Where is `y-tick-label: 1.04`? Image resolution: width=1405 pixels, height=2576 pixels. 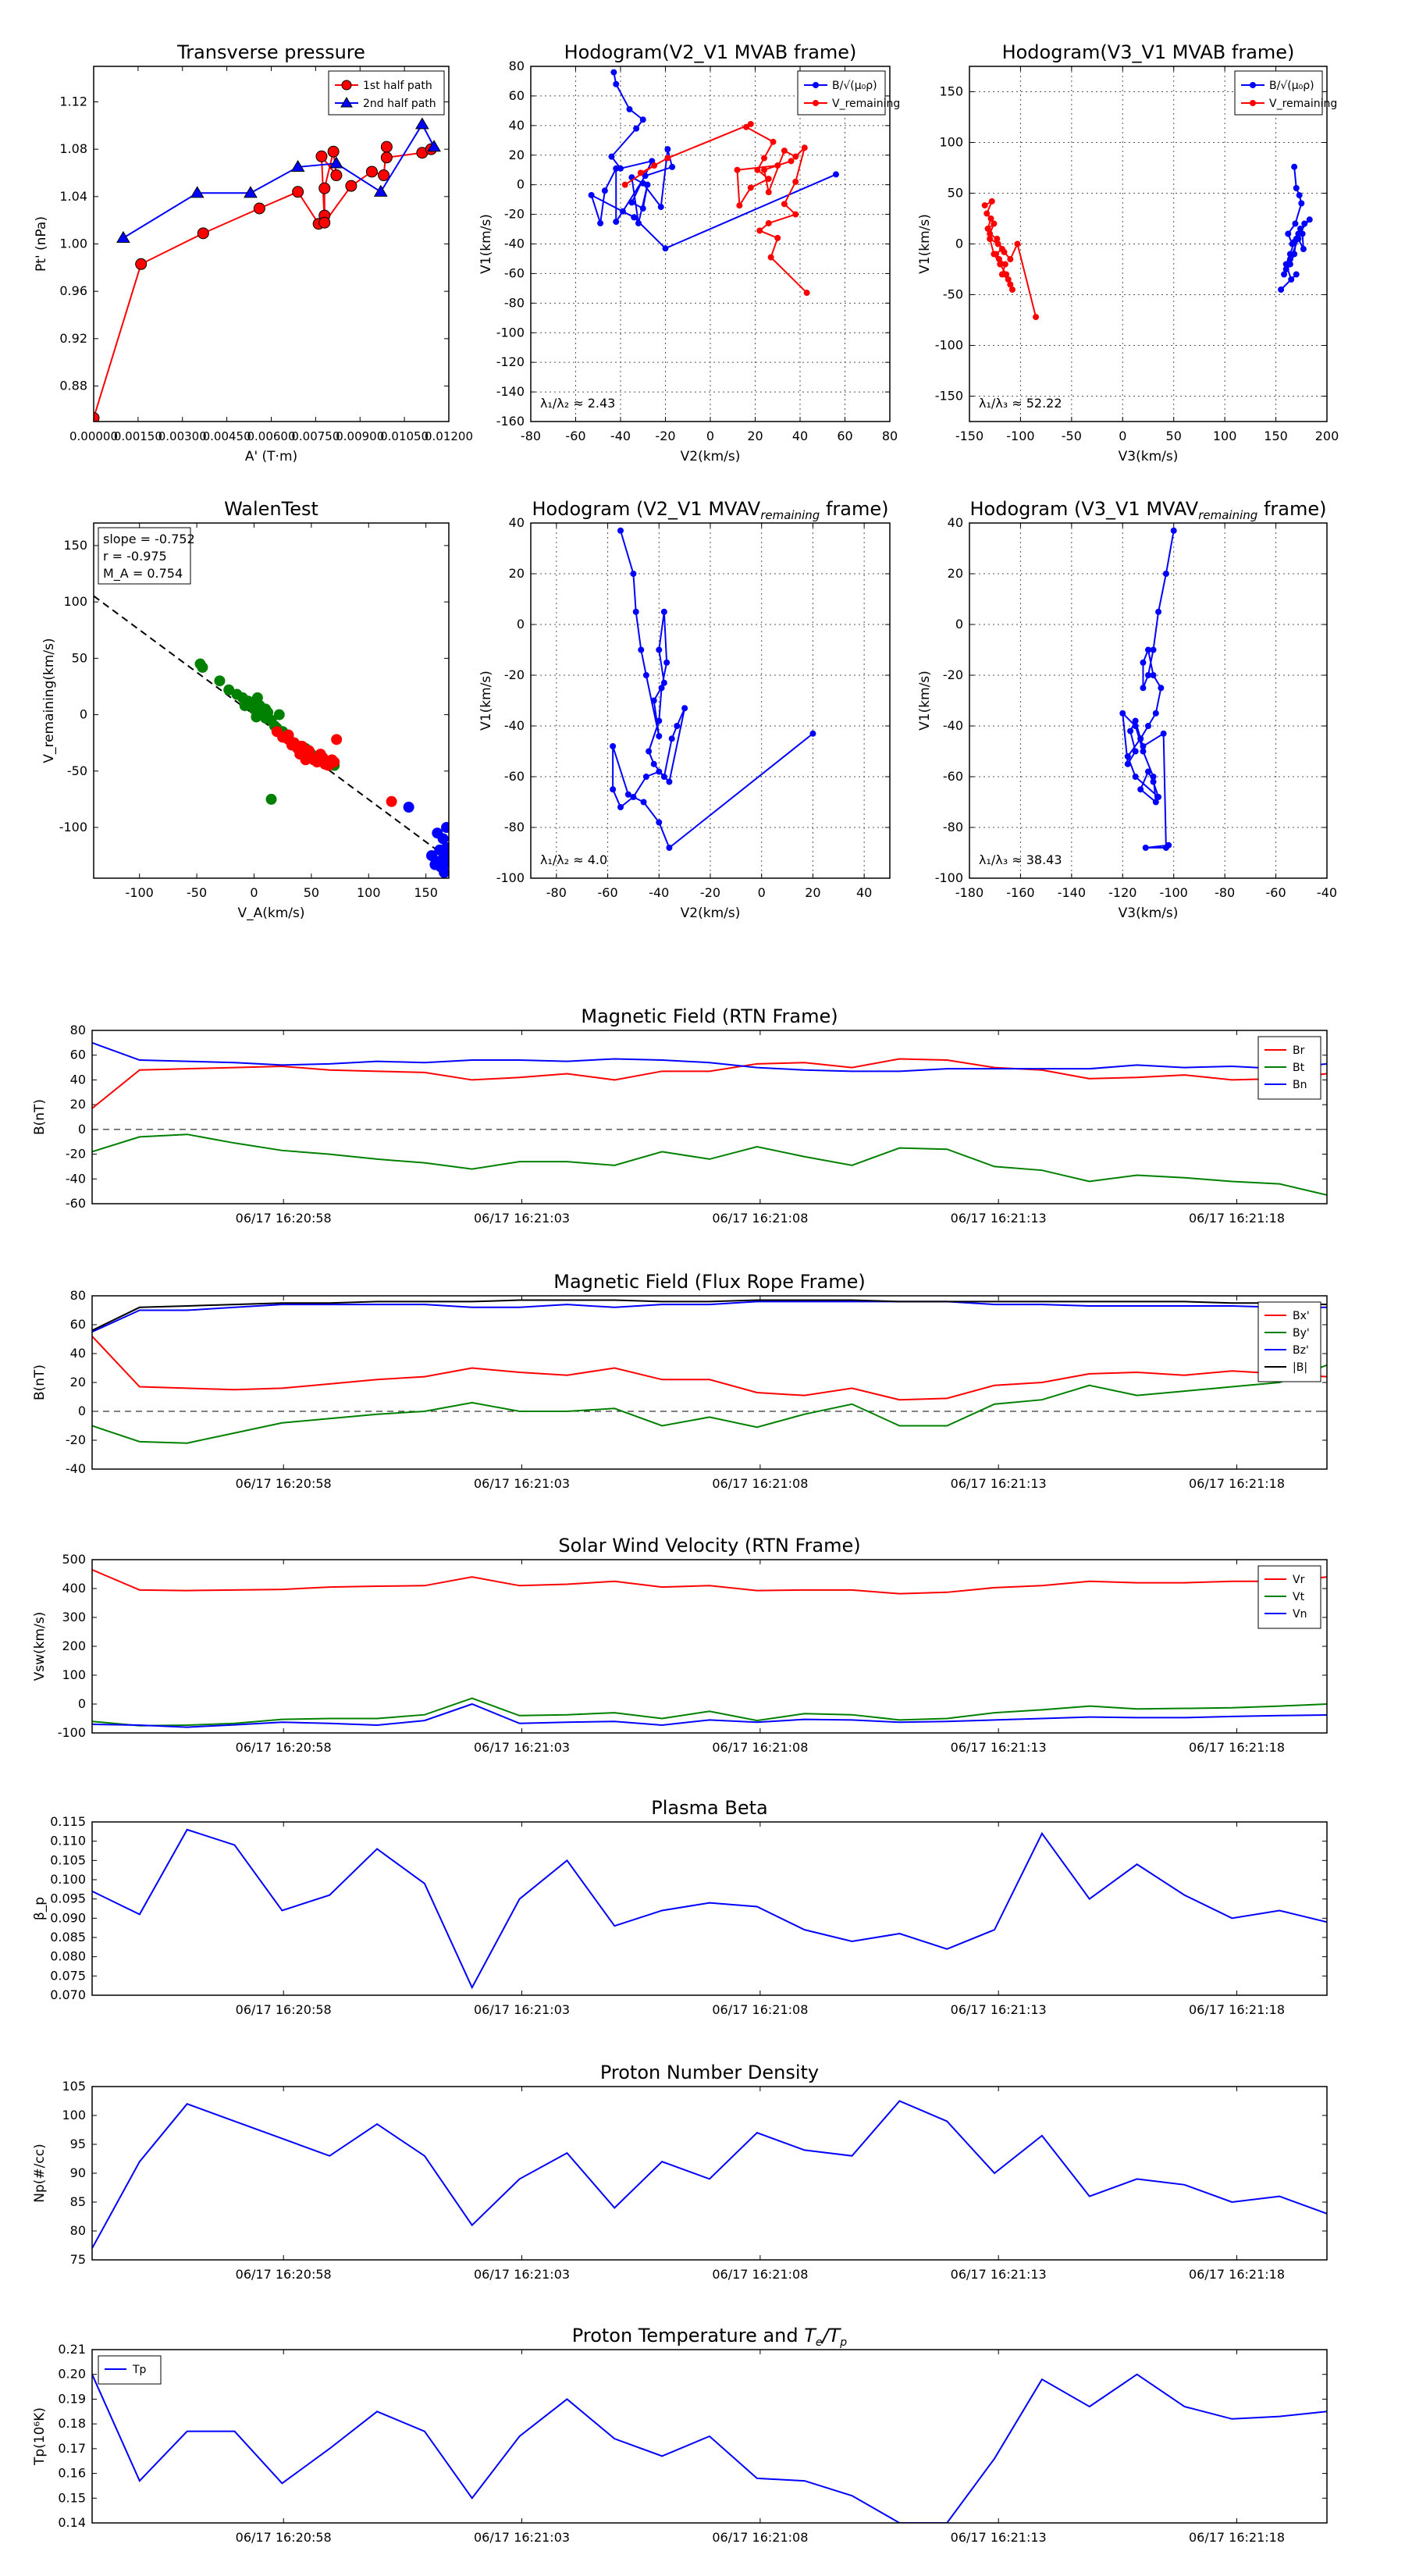 y-tick-label: 1.04 is located at coordinates (73, 196).